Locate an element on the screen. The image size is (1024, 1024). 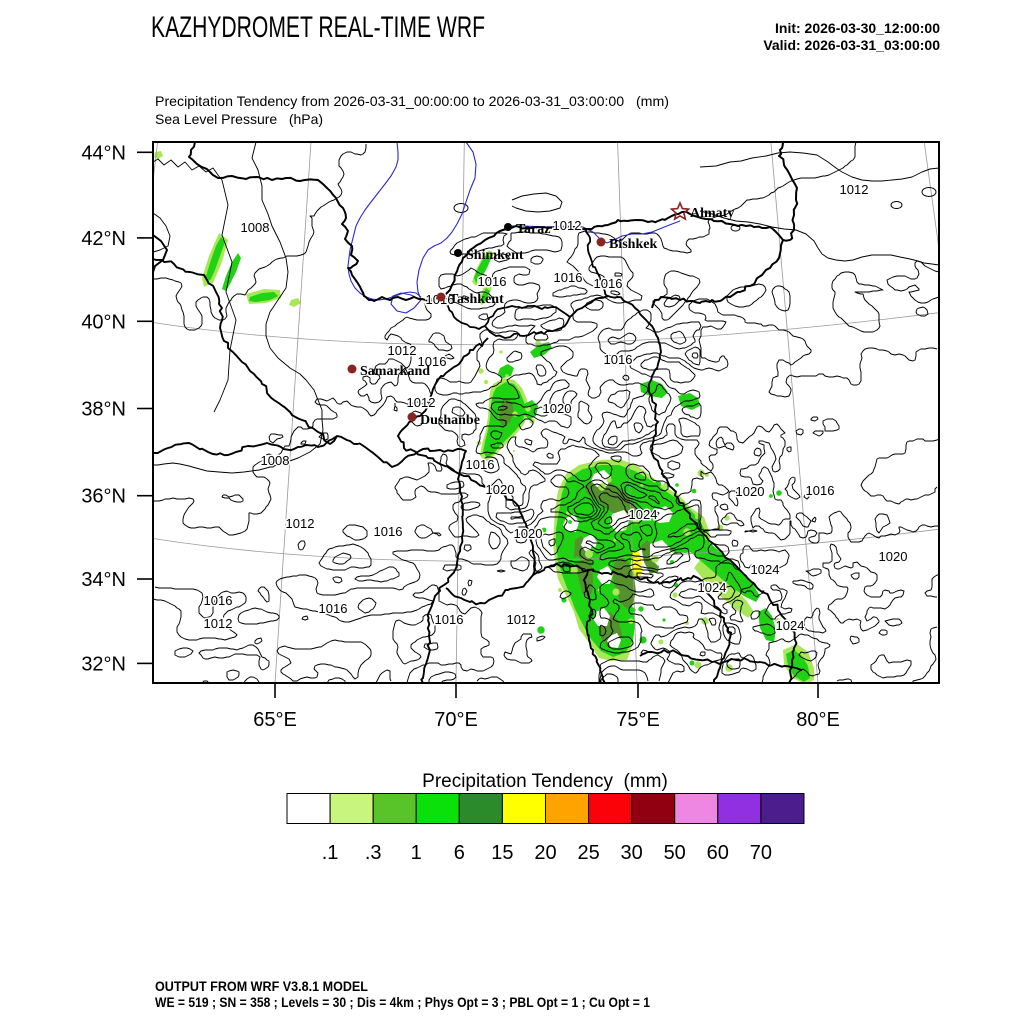
svg-text: 36°N is located at coordinates (103, 497).